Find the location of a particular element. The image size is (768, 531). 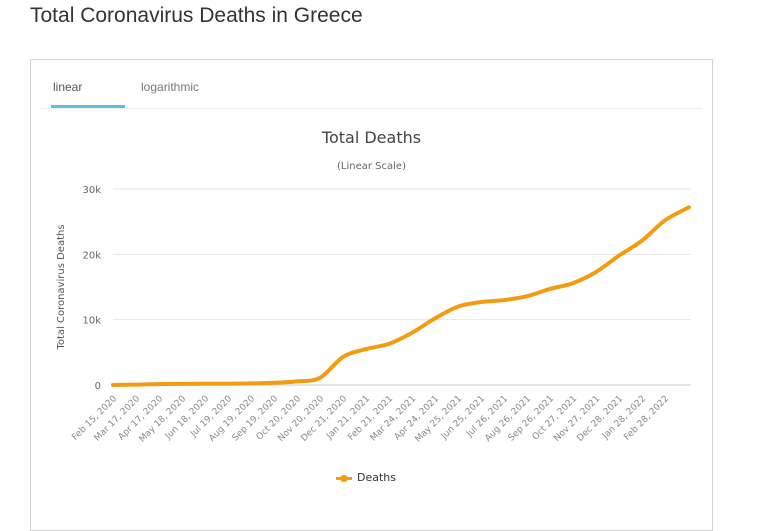

legend-item-deaths: Deaths is located at coordinates (366, 477).